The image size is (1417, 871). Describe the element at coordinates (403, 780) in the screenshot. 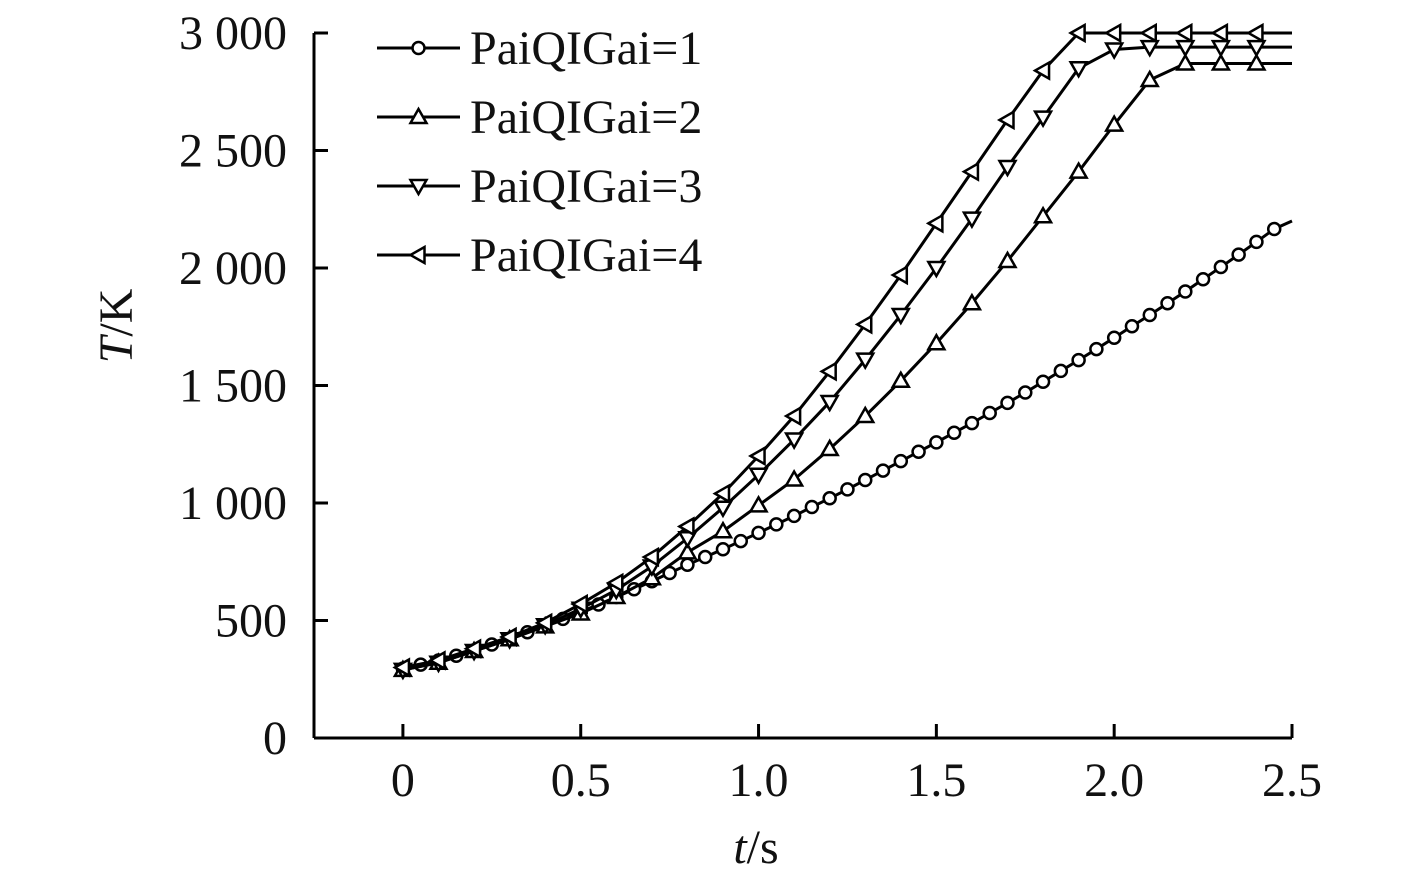

I see `x-tick-label: 0` at that location.